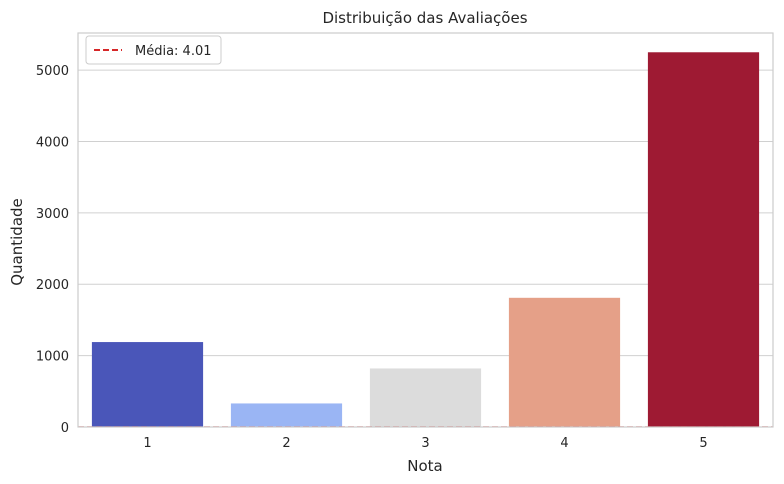 The image size is (784, 484). What do you see at coordinates (52, 214) in the screenshot?
I see `y-tick-label: 3000` at bounding box center [52, 214].